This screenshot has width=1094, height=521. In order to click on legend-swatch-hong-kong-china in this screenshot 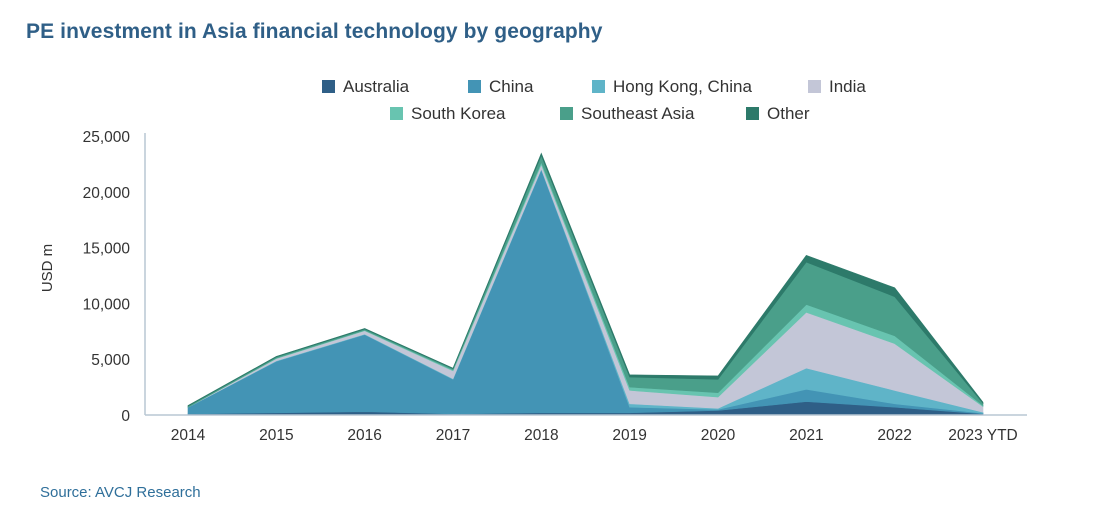, I will do `click(598, 86)`.